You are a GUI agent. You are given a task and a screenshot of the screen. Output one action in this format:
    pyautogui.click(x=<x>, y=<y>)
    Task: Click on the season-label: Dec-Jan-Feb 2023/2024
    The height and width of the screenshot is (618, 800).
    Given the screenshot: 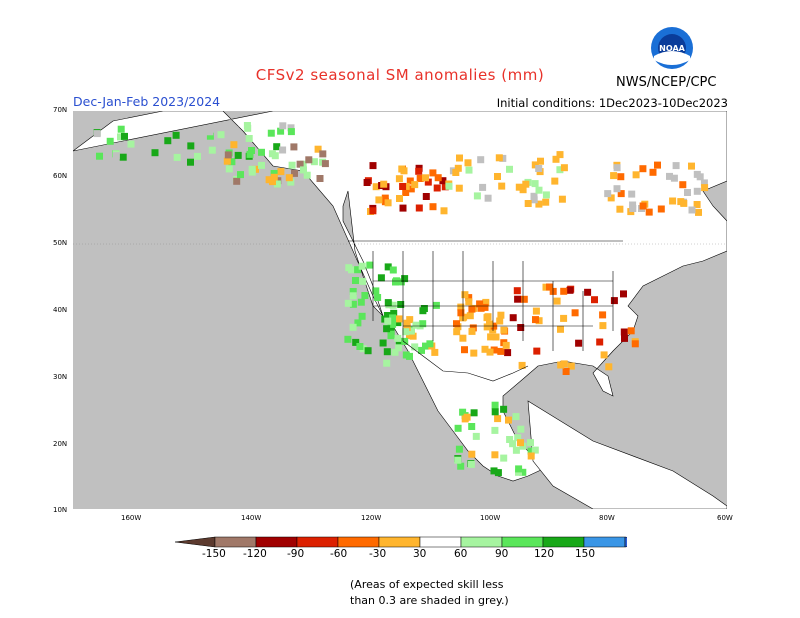 What is the action you would take?
    pyautogui.click(x=147, y=101)
    